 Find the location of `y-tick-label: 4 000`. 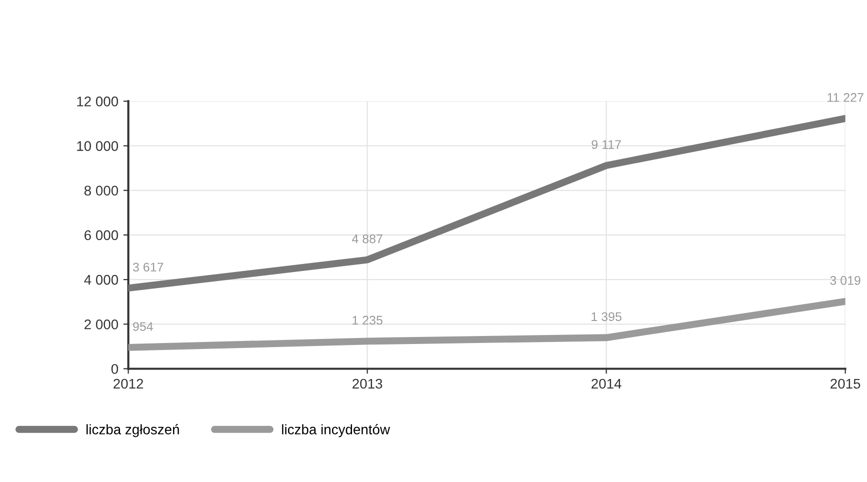

y-tick-label: 4 000 is located at coordinates (101, 279).